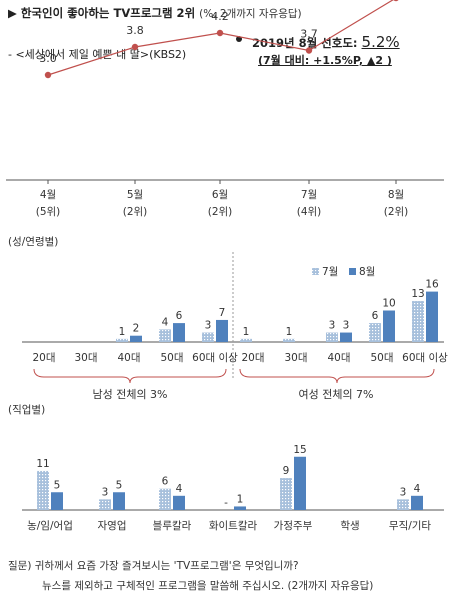 This screenshot has height=602, width=450. Describe the element at coordinates (135, 30) in the screenshot. I see `line-data-label: 3.8` at that location.